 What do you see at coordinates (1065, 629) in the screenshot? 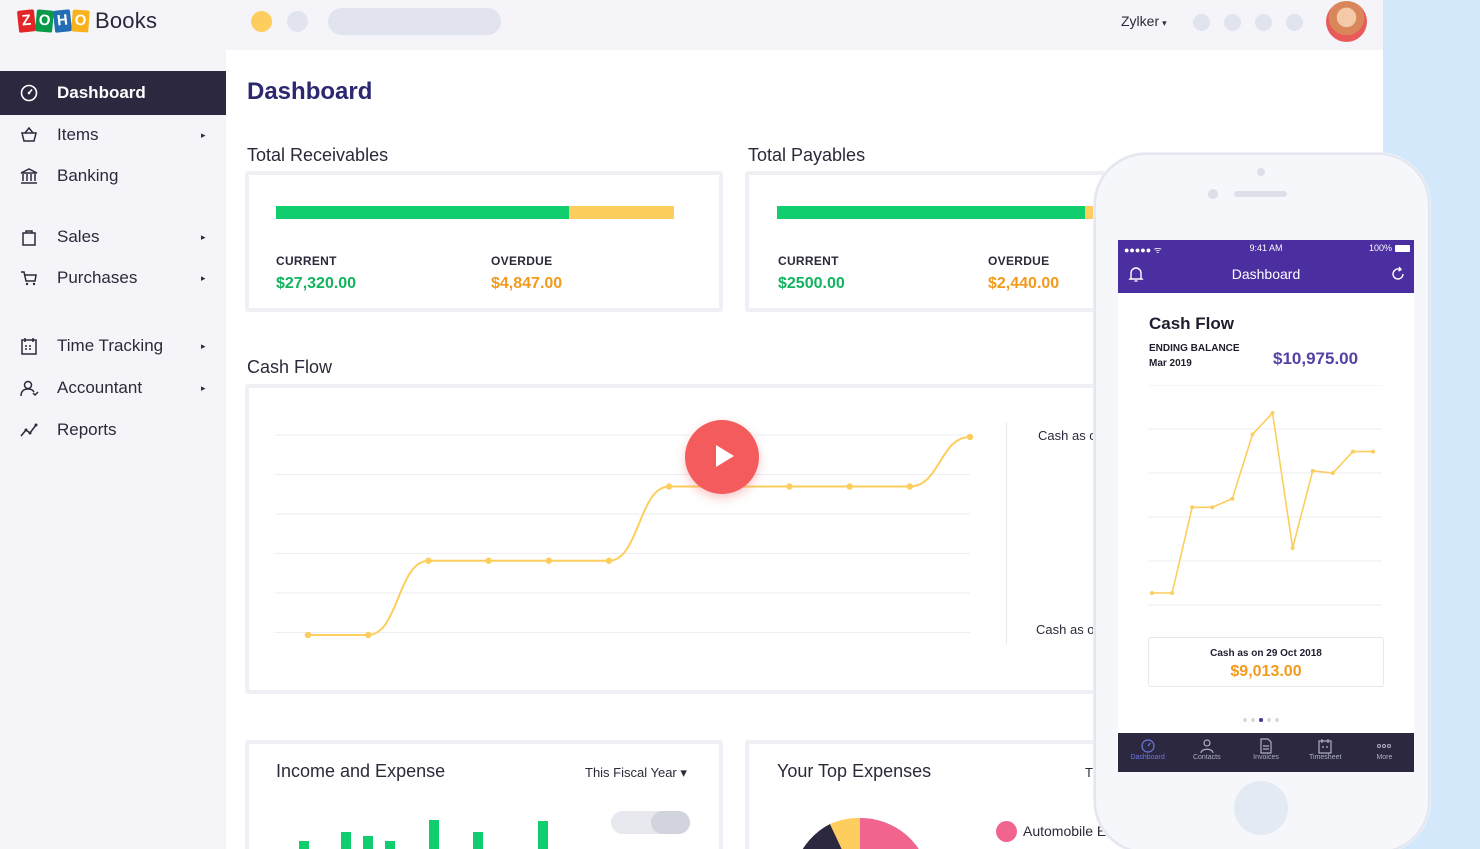
I see `cash-legend-bottom: Cash as o` at bounding box center [1065, 629].